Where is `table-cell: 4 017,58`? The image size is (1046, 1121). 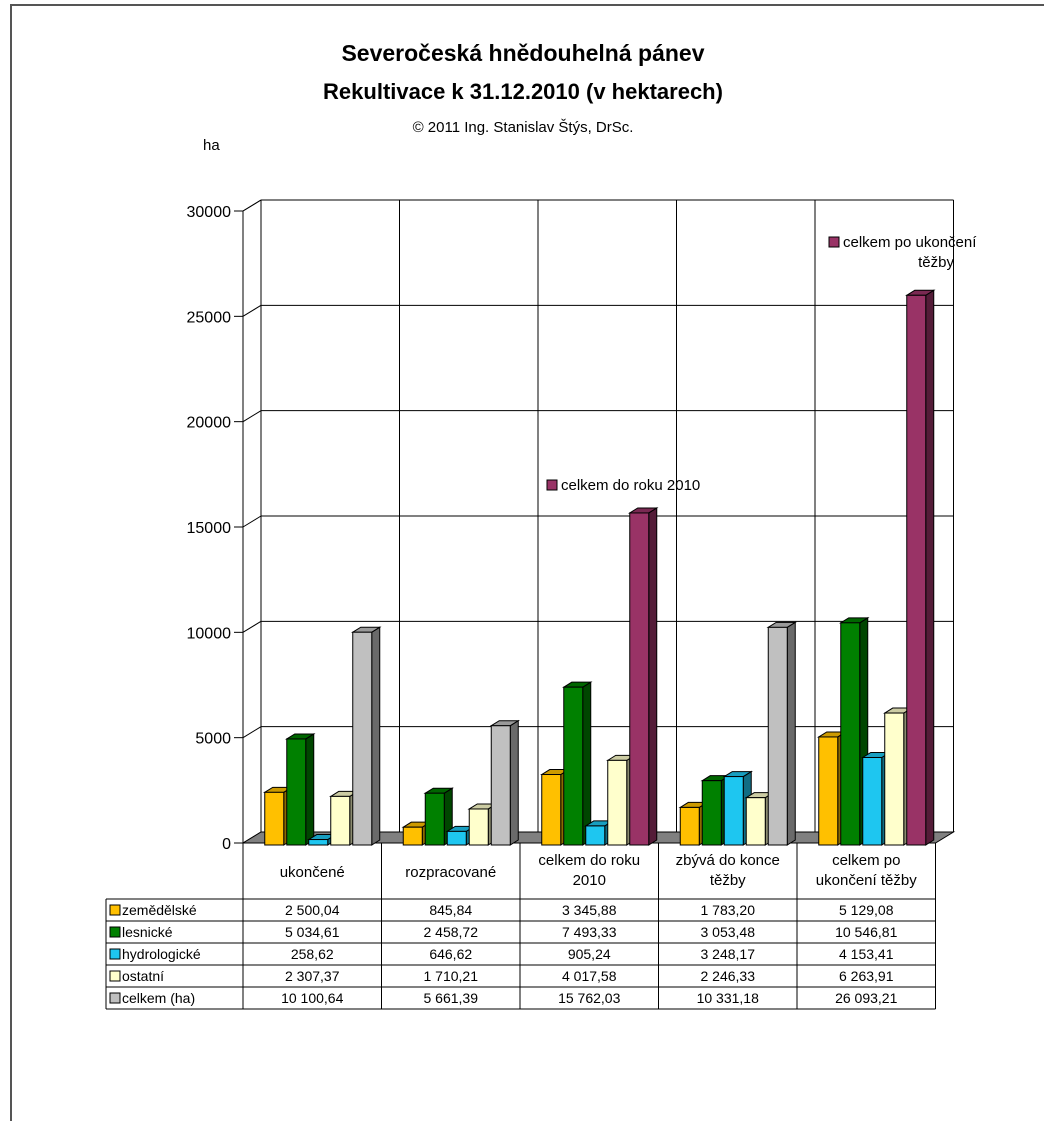 table-cell: 4 017,58 is located at coordinates (589, 976).